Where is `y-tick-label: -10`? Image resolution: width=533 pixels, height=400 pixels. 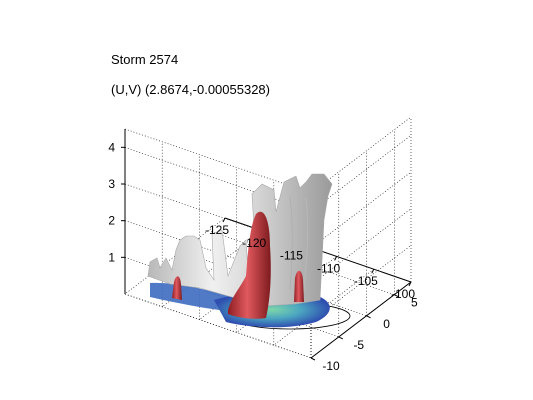 y-tick-label: -10 is located at coordinates (331, 366).